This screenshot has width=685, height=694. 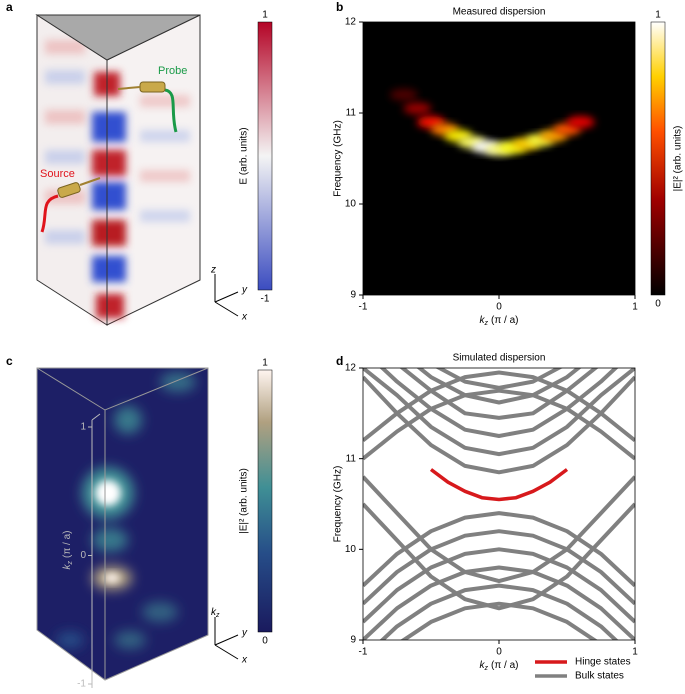 What do you see at coordinates (265, 299) in the screenshot?
I see `colorbar-tick-label: -1` at bounding box center [265, 299].